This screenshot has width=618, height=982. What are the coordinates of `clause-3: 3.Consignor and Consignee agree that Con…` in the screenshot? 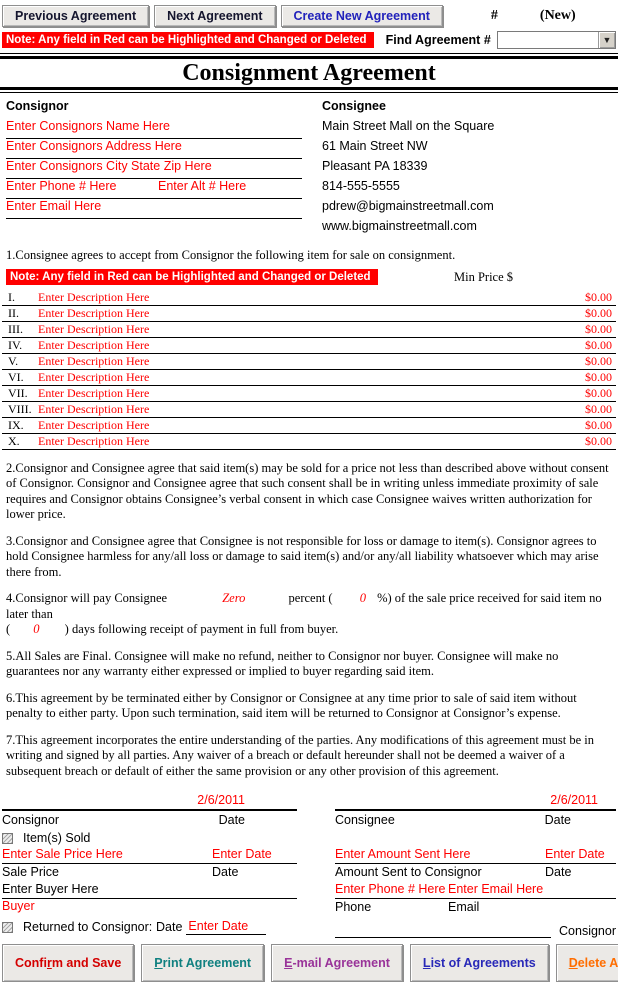 It's located at (302, 556).